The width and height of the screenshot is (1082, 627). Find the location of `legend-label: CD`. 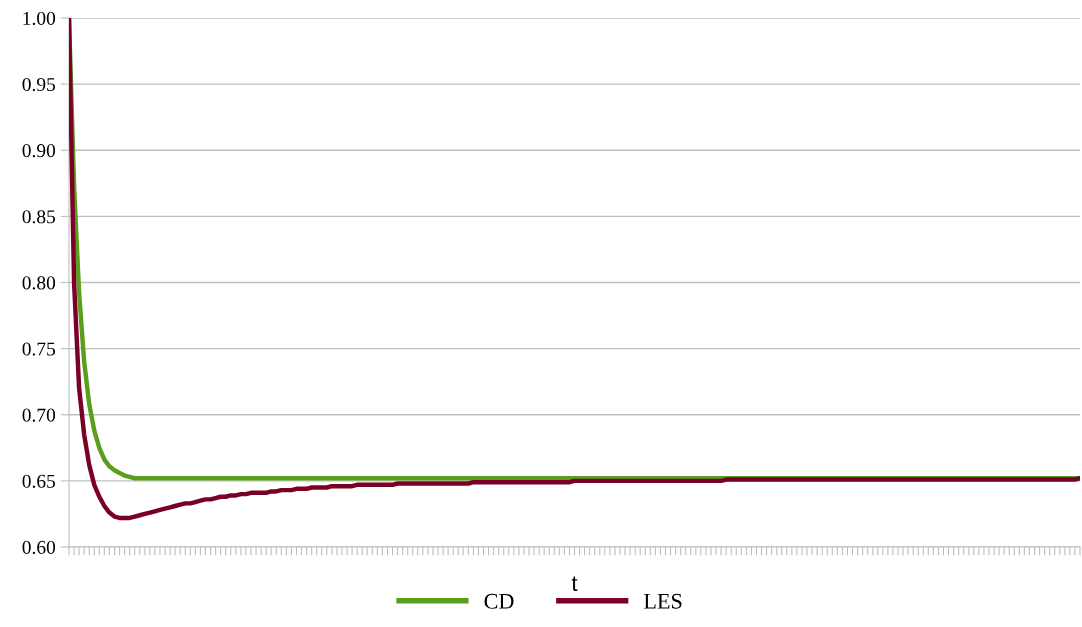

legend-label: CD is located at coordinates (499, 601).